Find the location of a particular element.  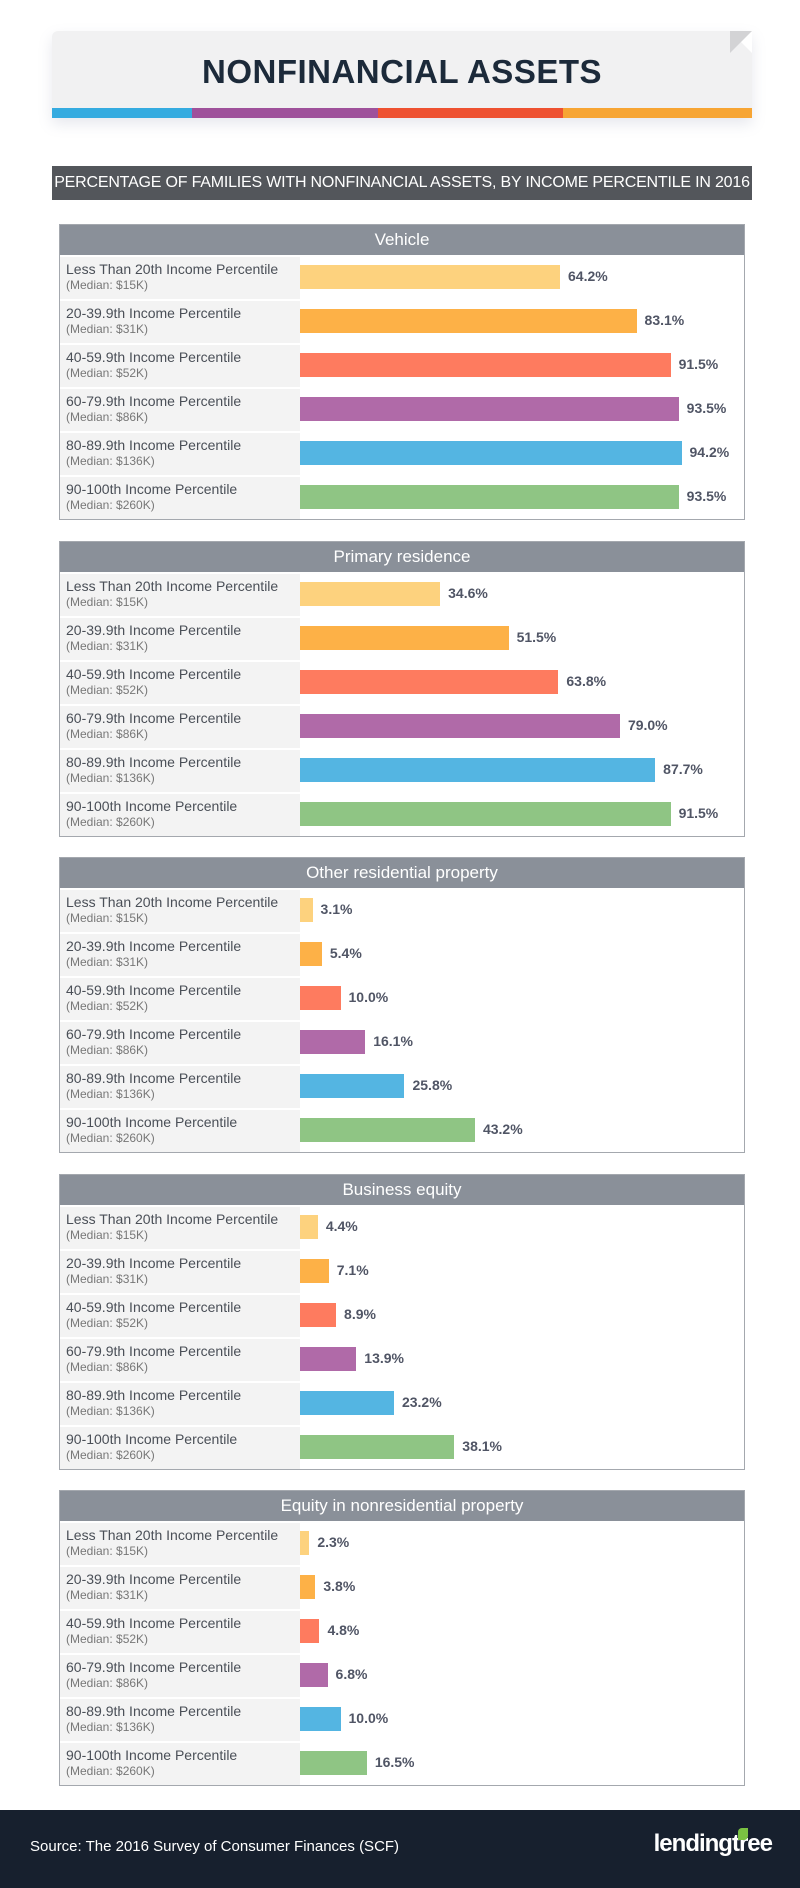

data-label: 87.7% is located at coordinates (683, 769).